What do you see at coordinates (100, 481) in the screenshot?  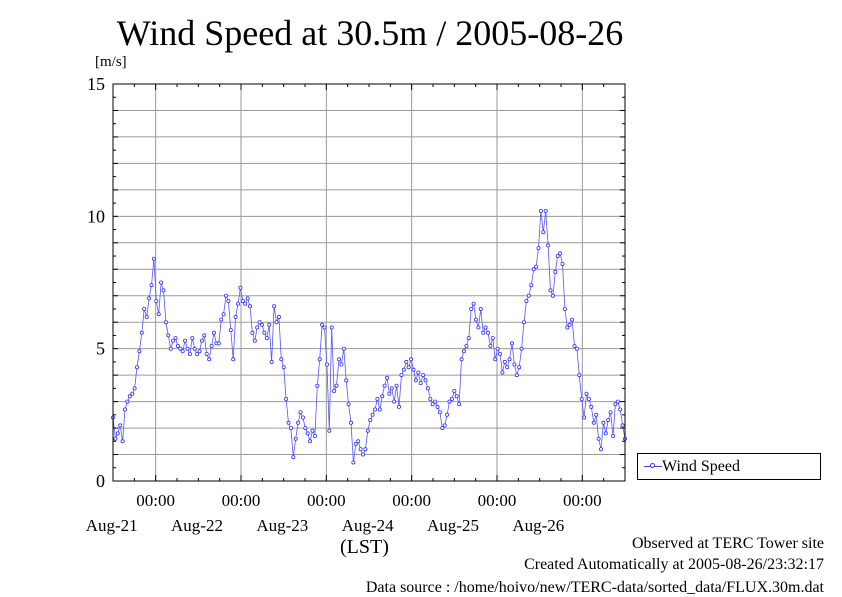 I see `y-tick-label: 0` at bounding box center [100, 481].